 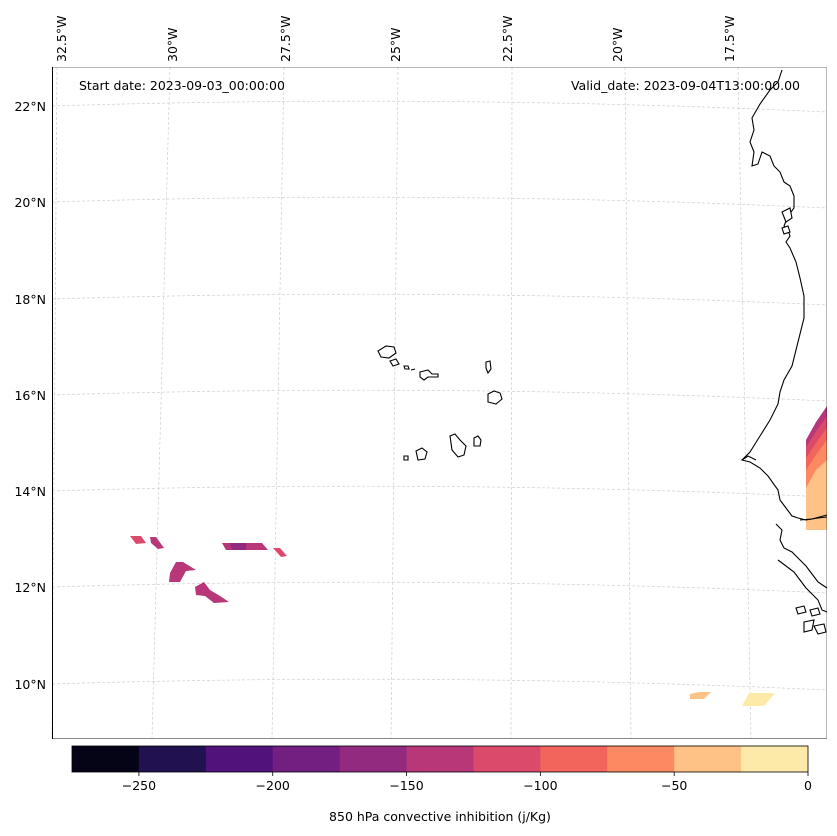 What do you see at coordinates (30, 202) in the screenshot?
I see `lat-label: 20°N` at bounding box center [30, 202].